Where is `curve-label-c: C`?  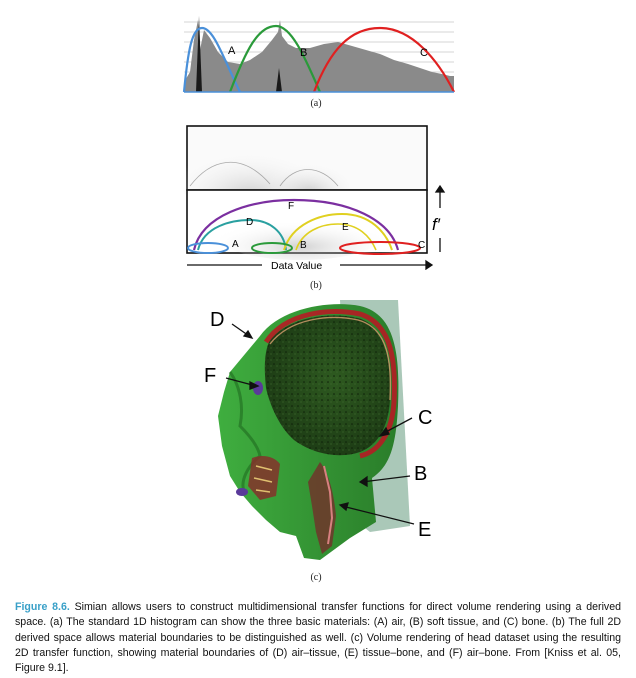 curve-label-c: C is located at coordinates (424, 53).